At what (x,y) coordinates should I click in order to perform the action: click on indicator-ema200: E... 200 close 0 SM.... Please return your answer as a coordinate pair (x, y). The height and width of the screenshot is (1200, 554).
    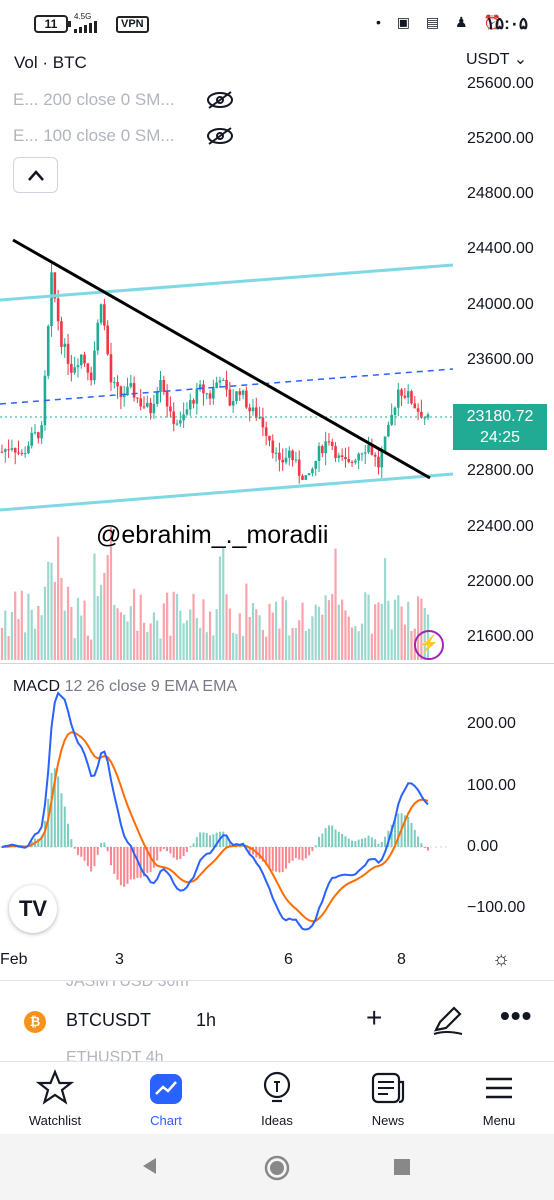
    Looking at the image, I should click on (94, 99).